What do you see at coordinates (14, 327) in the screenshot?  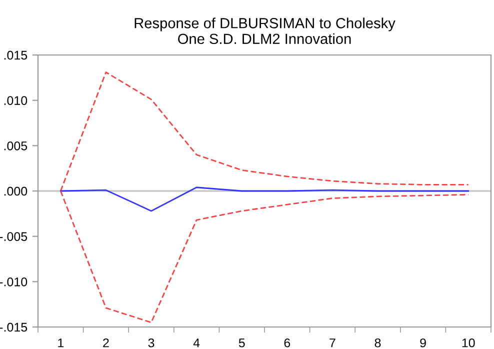 I see `y-tick-label: -.015` at bounding box center [14, 327].